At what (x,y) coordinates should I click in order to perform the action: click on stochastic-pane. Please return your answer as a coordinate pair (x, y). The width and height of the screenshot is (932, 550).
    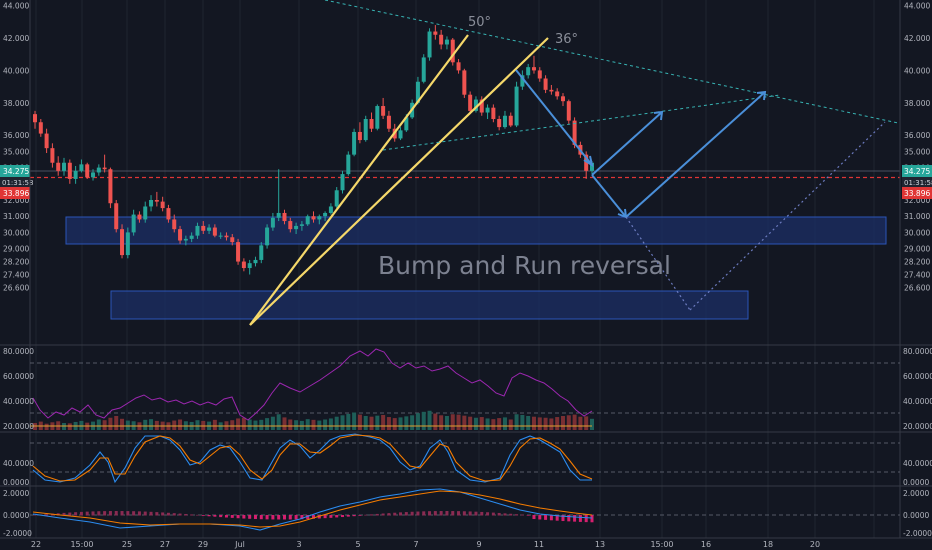
    Looking at the image, I should click on (465, 458).